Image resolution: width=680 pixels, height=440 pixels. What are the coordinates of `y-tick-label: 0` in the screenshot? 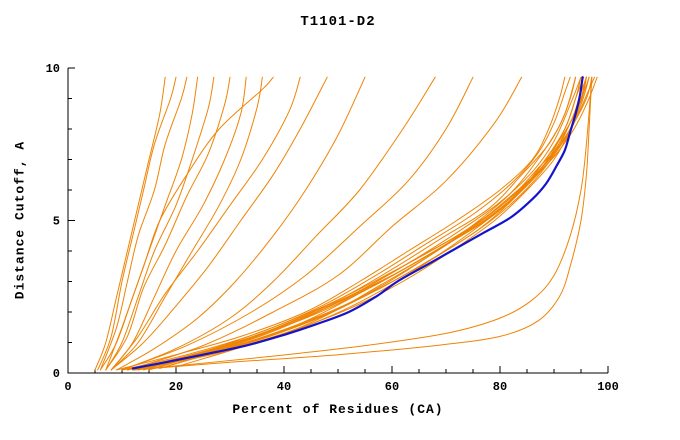 It's located at (56, 374).